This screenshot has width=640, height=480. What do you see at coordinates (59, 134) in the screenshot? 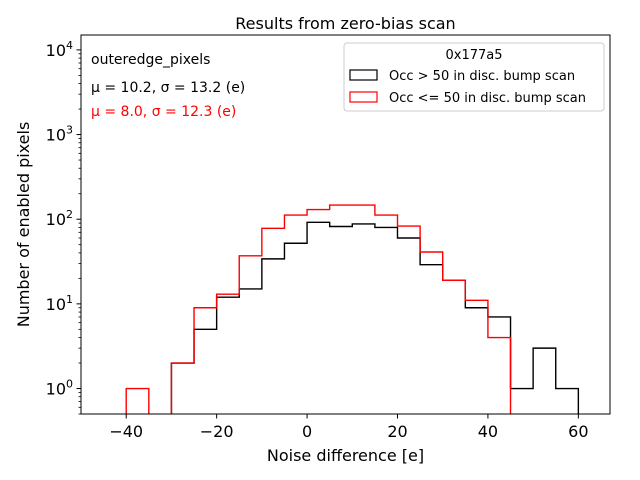
I see `y-tick-label: 10³` at bounding box center [59, 134].